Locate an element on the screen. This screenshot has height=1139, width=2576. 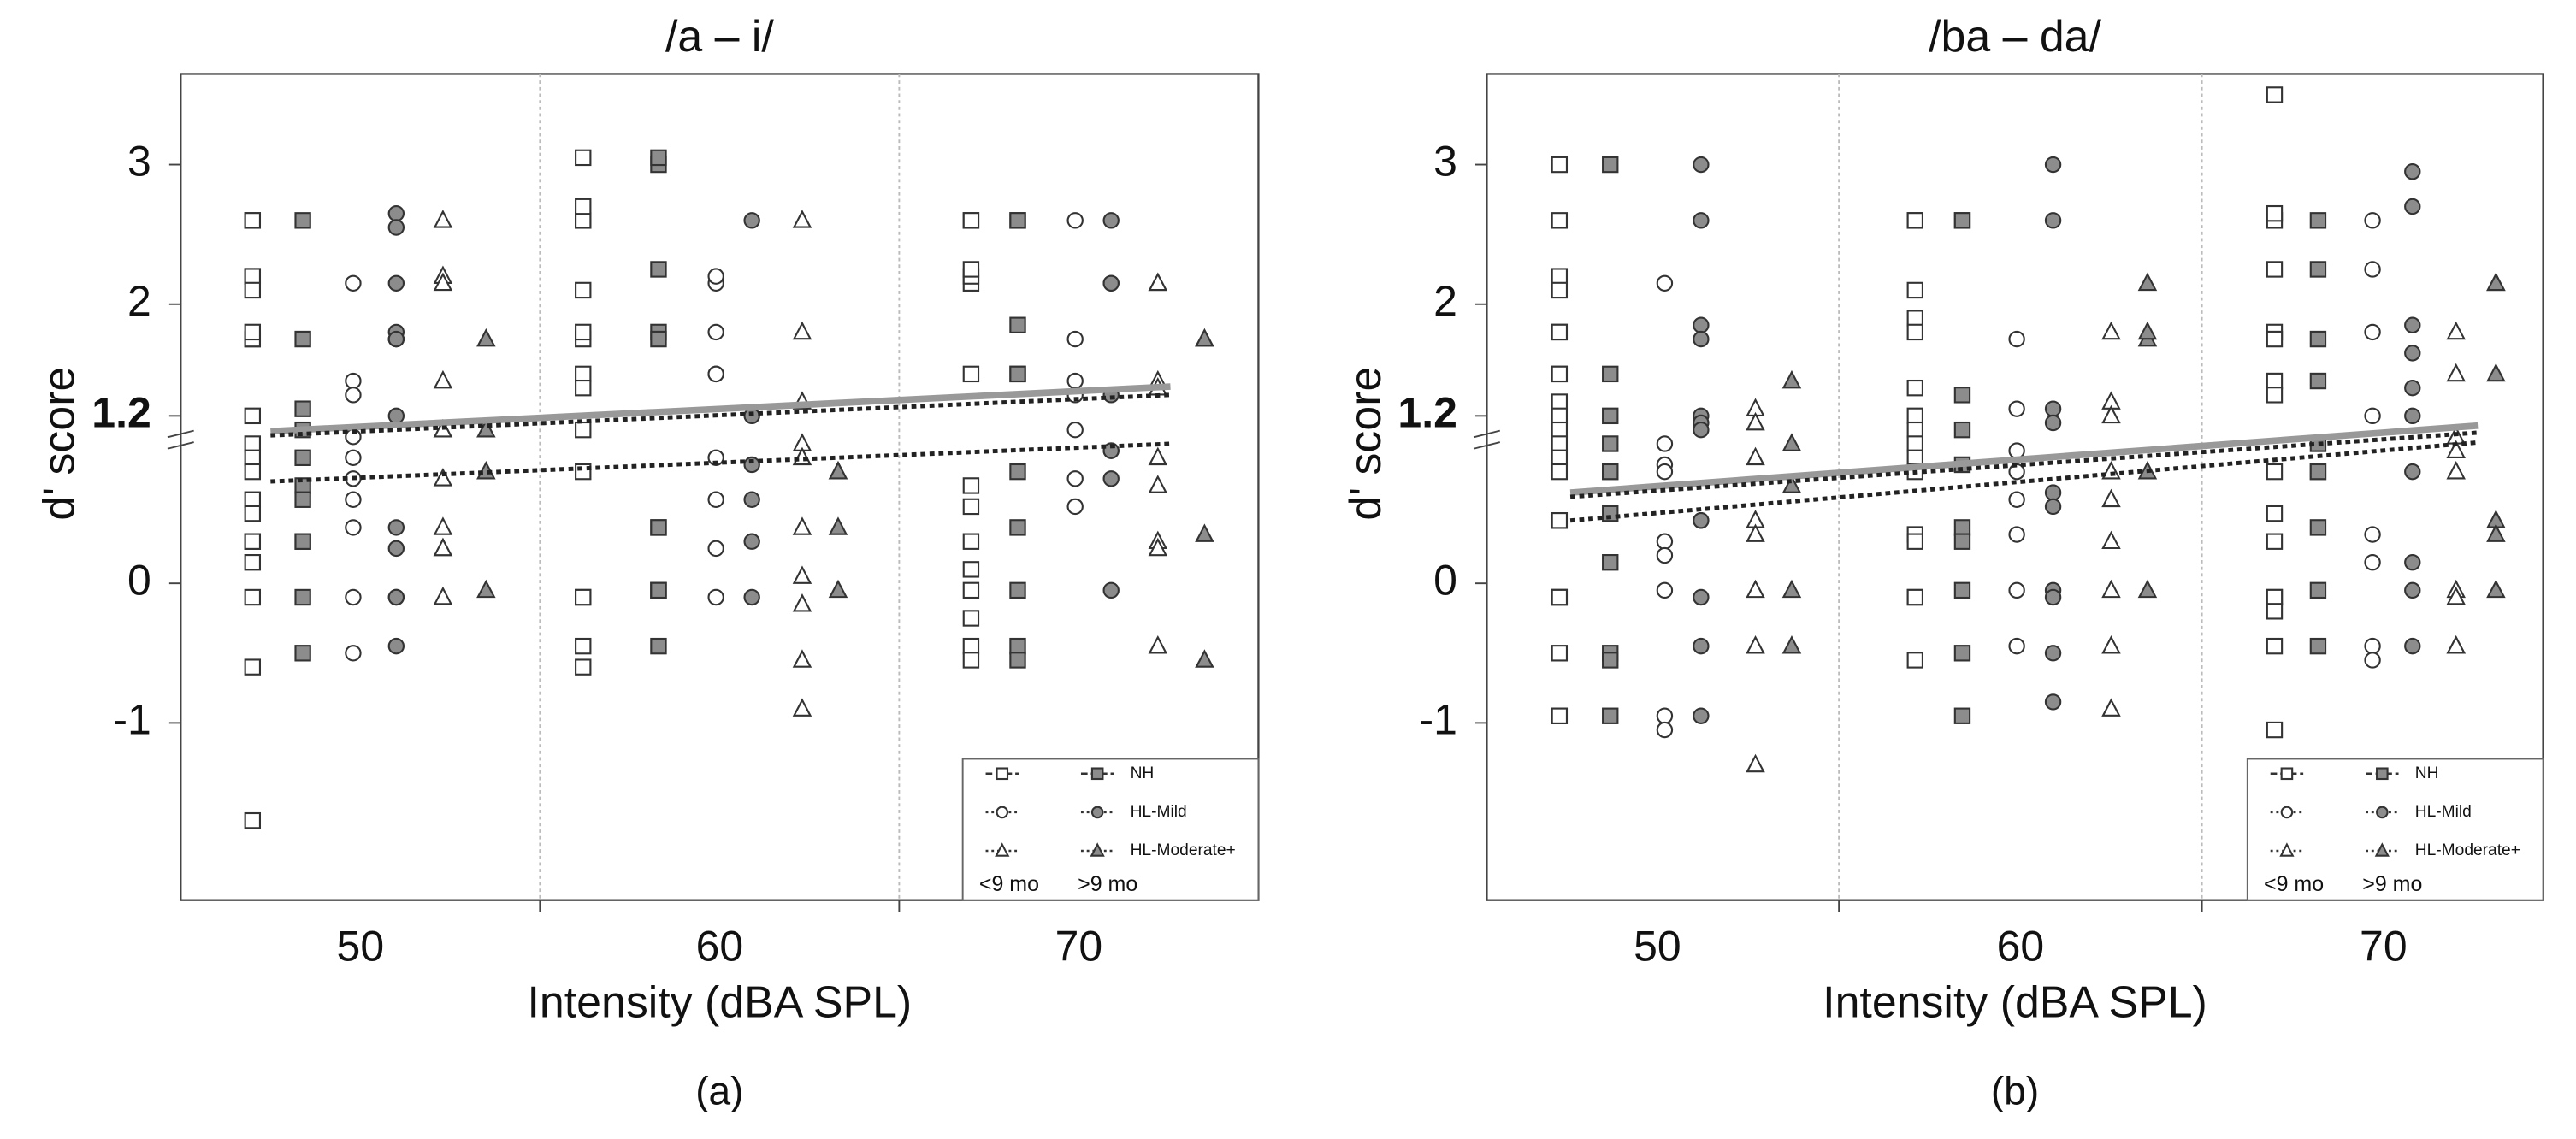
legend-column-label: <9 mo is located at coordinates (1009, 884).